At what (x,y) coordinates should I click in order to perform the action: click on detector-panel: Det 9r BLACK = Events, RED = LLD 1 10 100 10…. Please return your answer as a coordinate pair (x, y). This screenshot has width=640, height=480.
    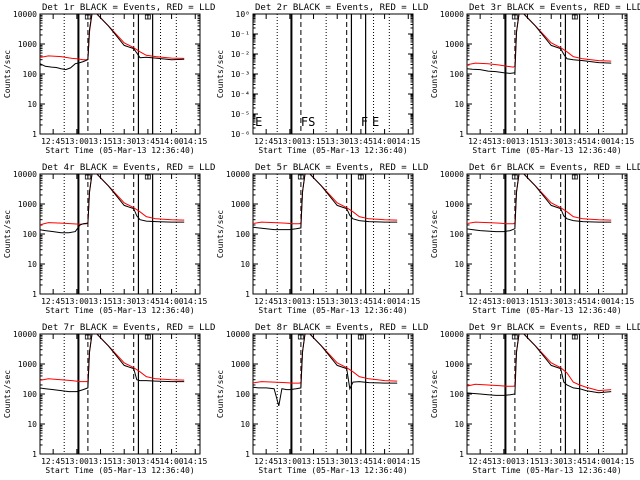
    Looking at the image, I should click on (535, 399).